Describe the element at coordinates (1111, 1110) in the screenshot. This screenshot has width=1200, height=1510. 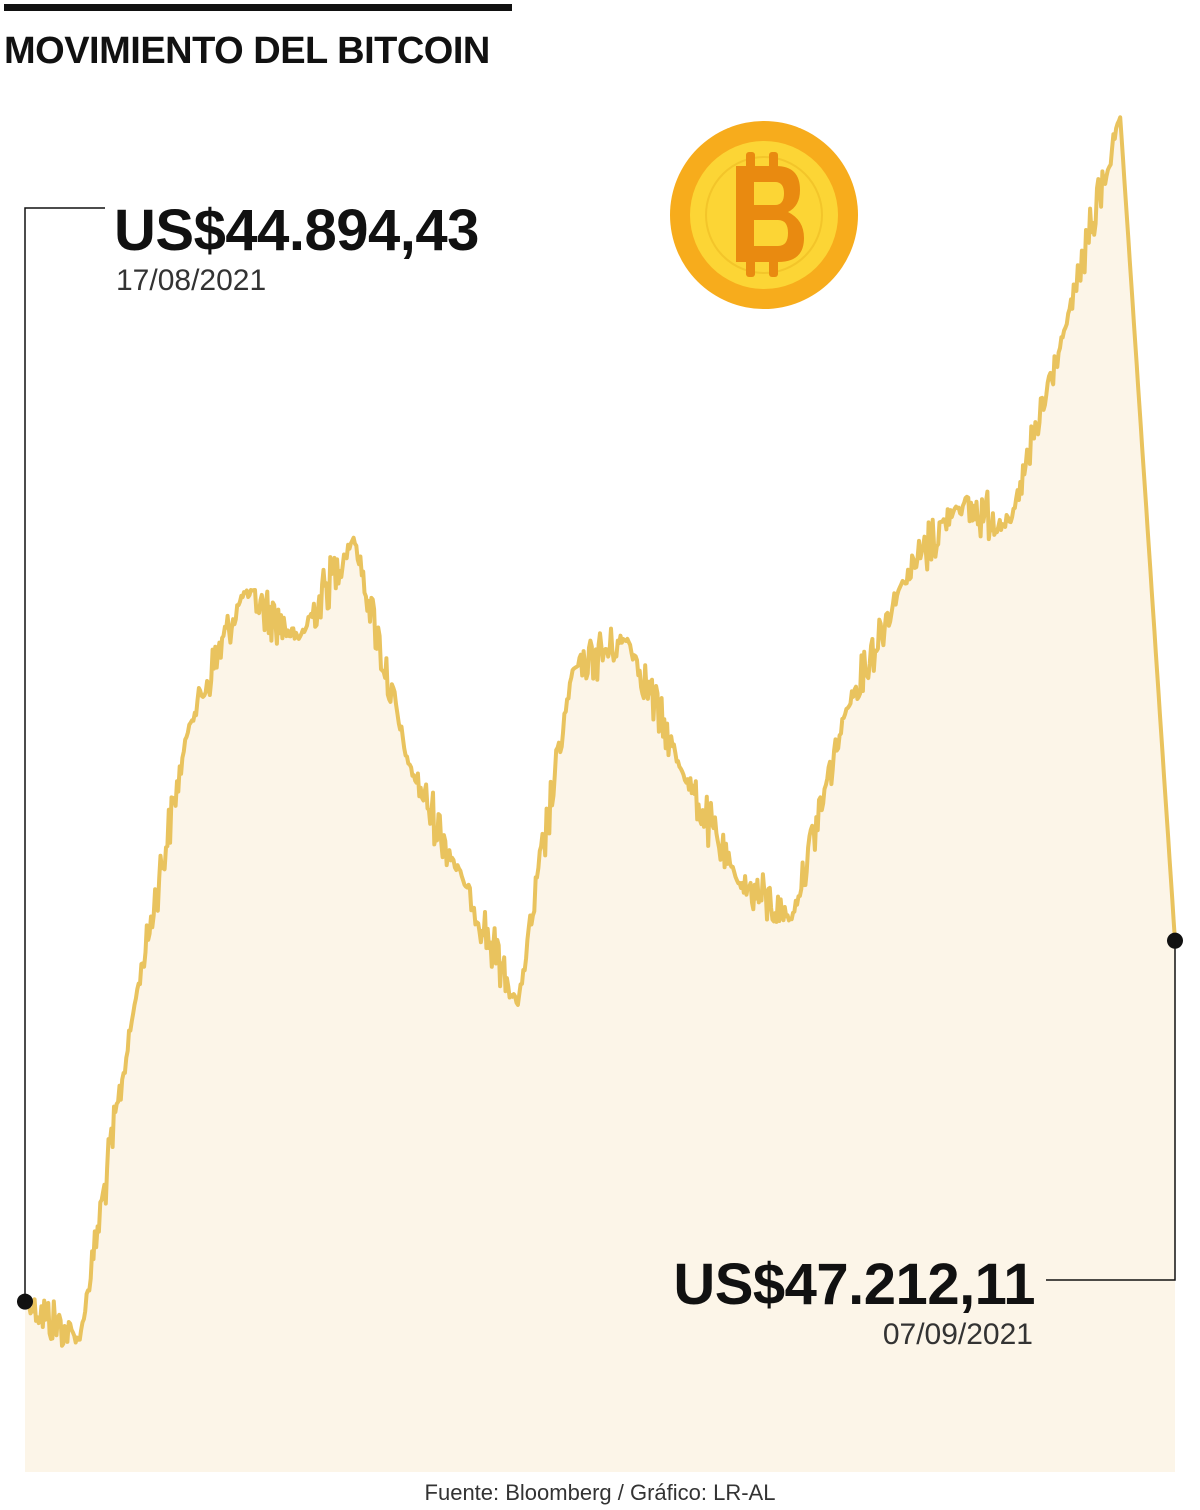
I see `end-leader-line` at that location.